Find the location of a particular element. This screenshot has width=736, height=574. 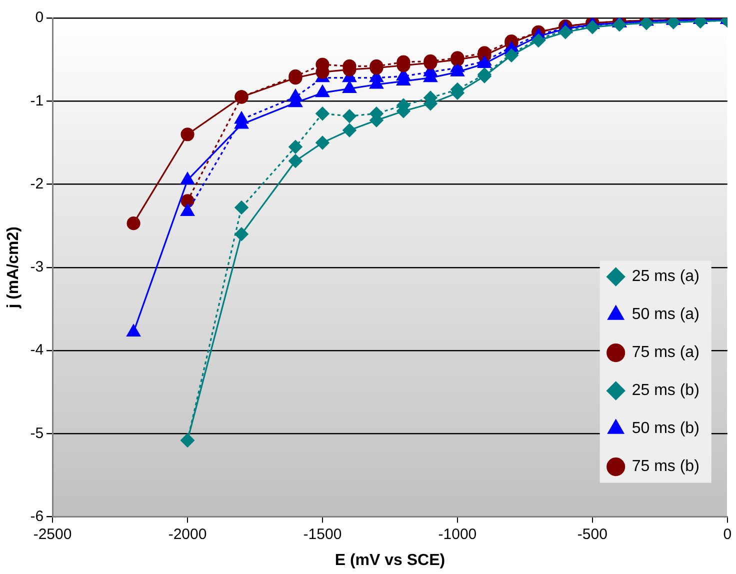

x-tick-label: -500 is located at coordinates (592, 534).